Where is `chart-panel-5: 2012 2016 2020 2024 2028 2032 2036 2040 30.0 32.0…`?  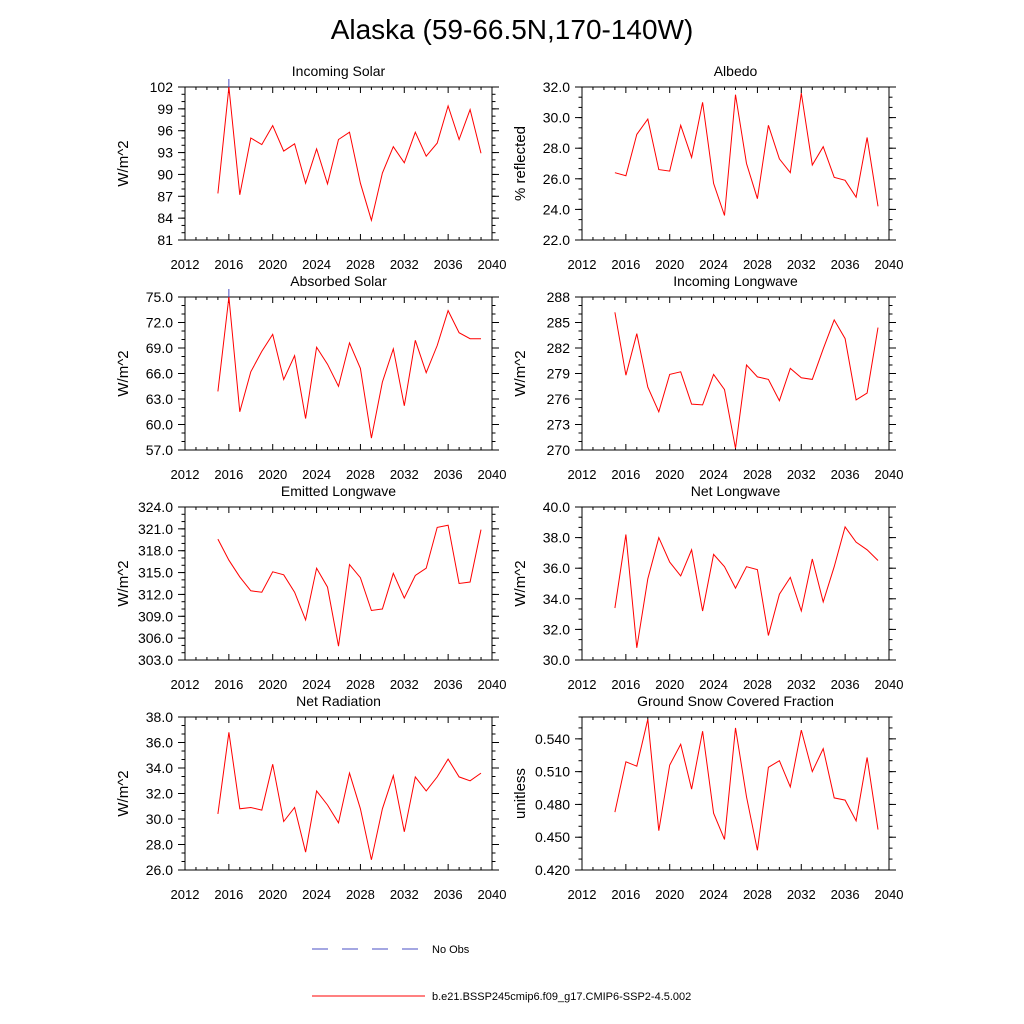
chart-panel-5: 2012 2016 2020 2024 2028 2032 2036 2040 30.0 32.0… is located at coordinates (707, 587).